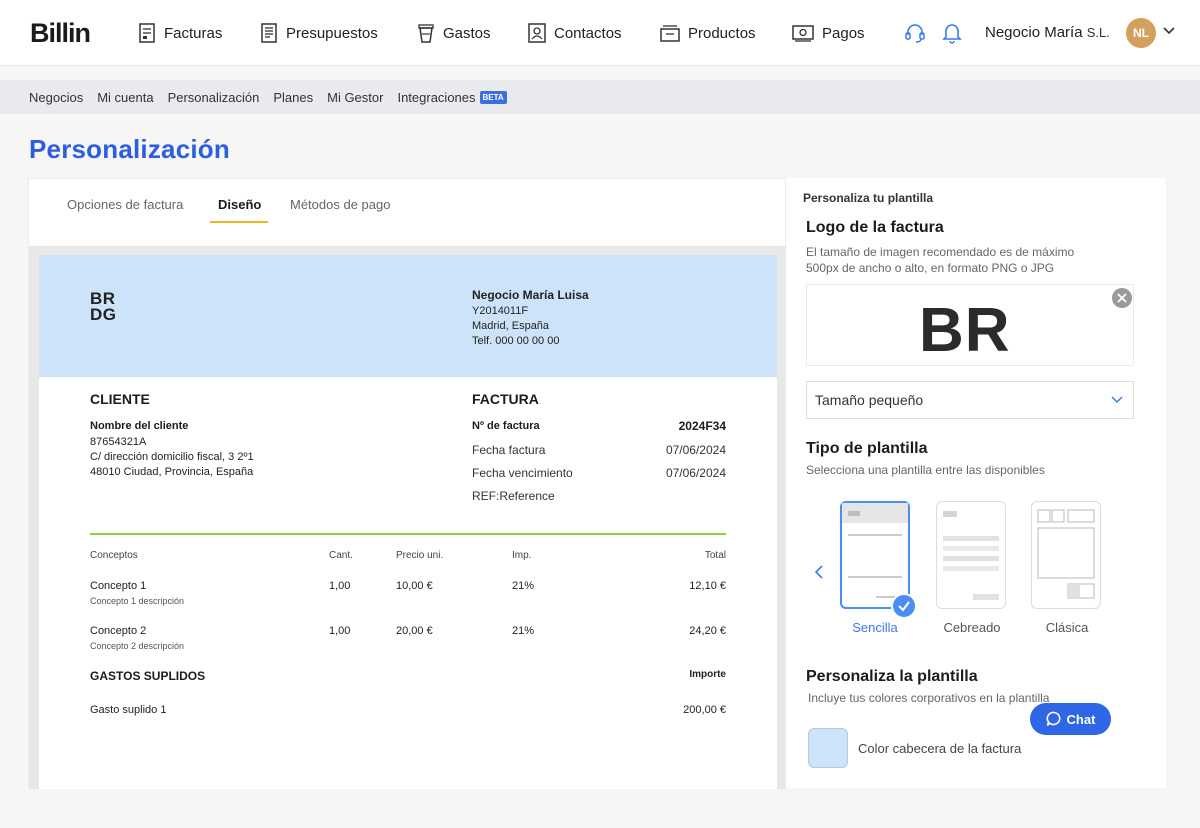 This screenshot has height=828, width=1200. What do you see at coordinates (56, 97) in the screenshot?
I see `subnav-item-negocios: Negocios` at bounding box center [56, 97].